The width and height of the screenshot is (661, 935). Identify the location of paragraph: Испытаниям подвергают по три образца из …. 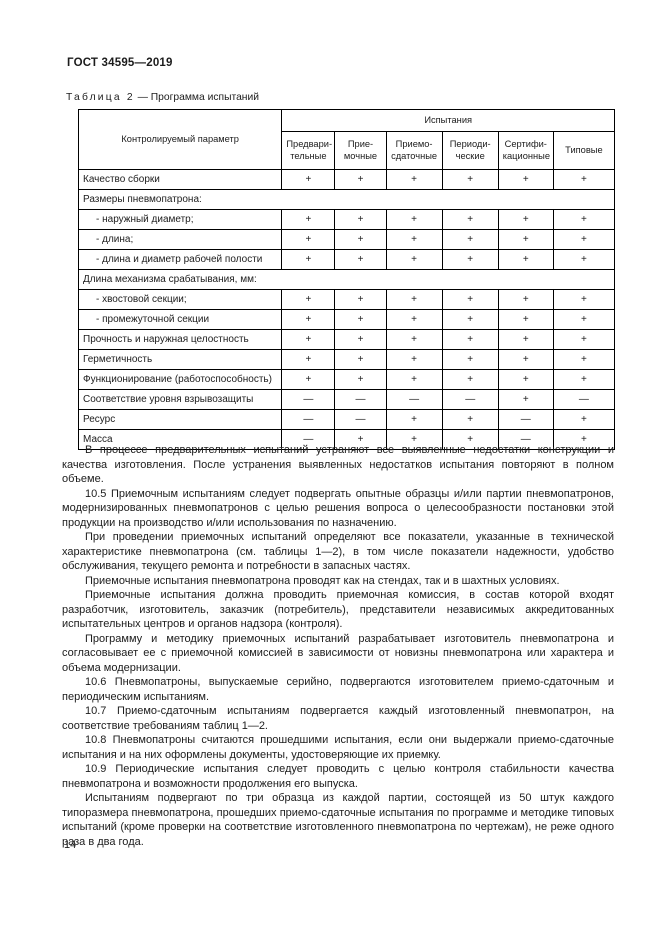
(338, 820).